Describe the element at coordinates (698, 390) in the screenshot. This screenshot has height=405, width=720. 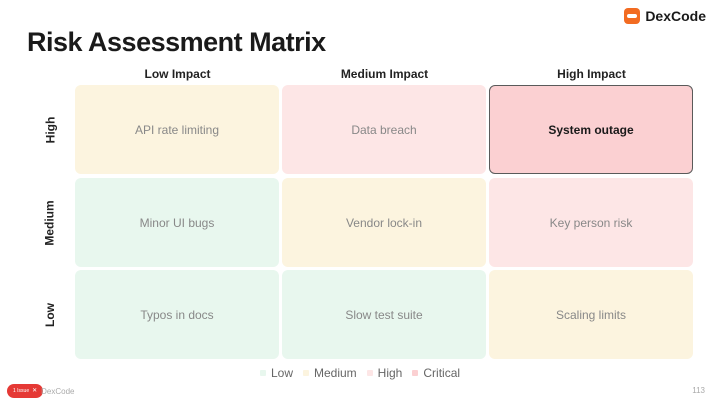
I see `page-number: 113` at that location.